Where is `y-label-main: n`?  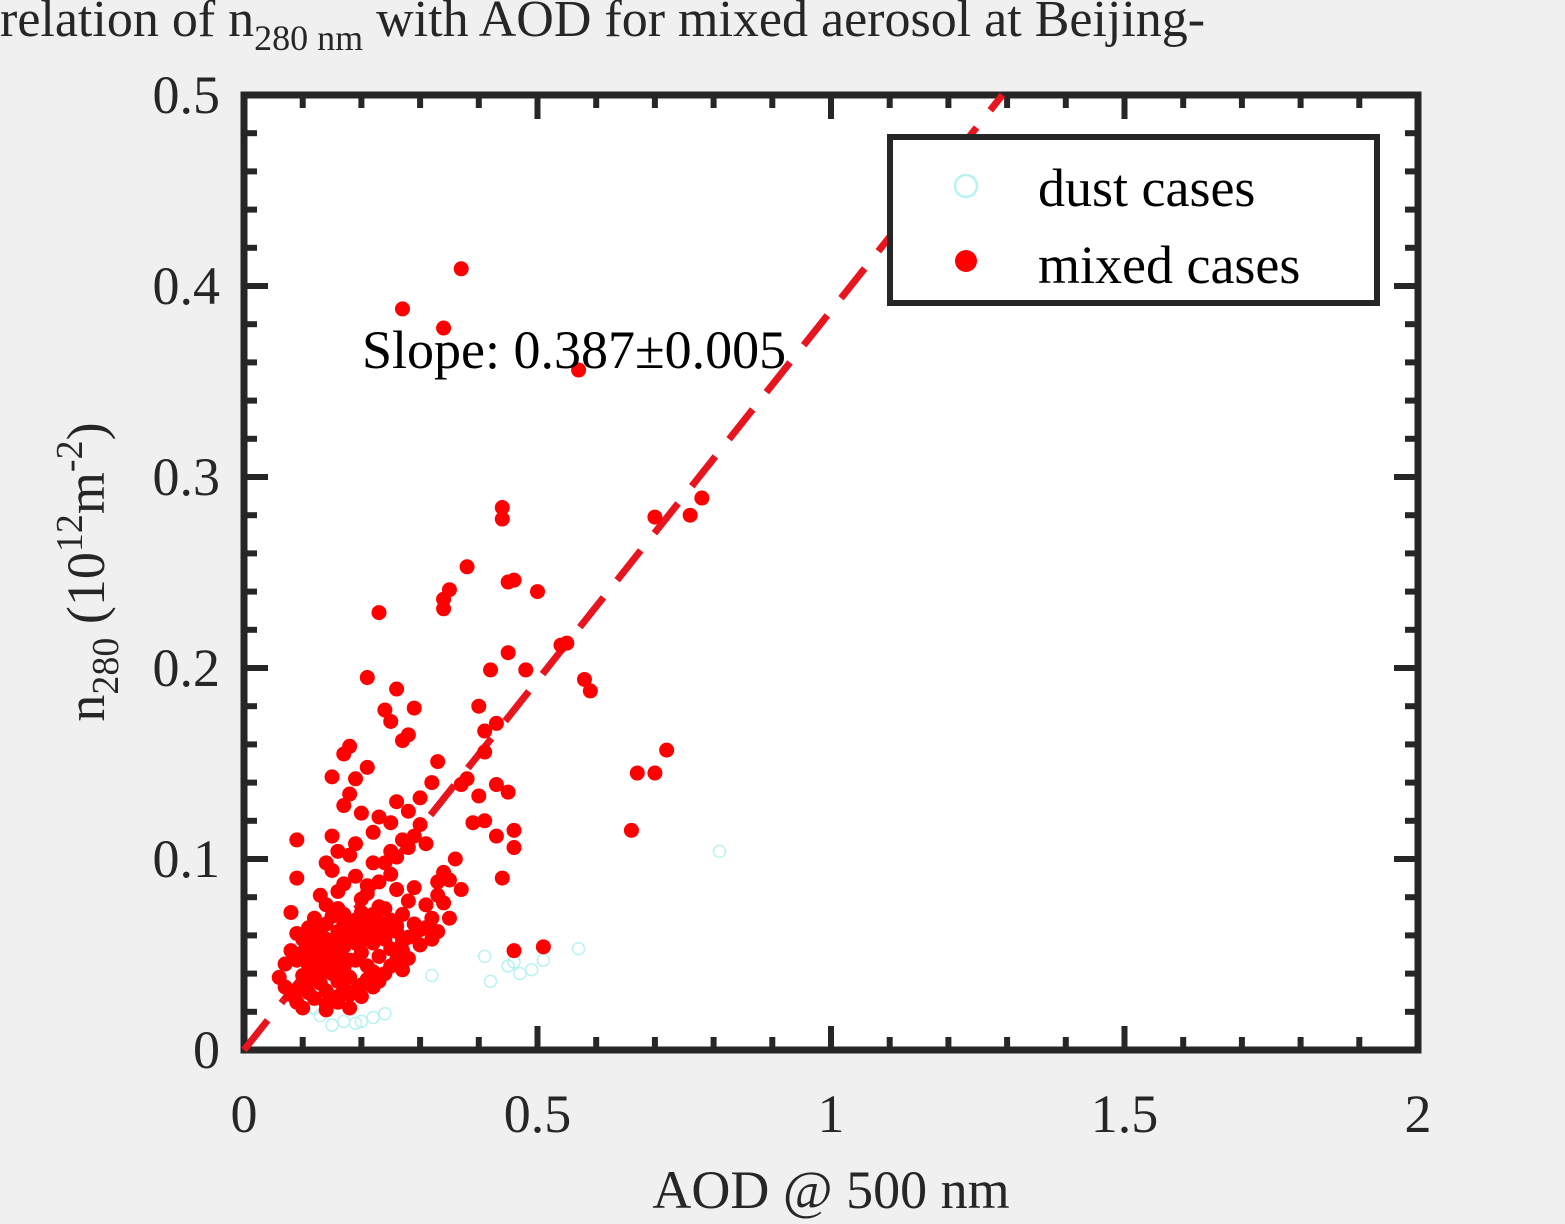 y-label-main: n is located at coordinates (86, 708).